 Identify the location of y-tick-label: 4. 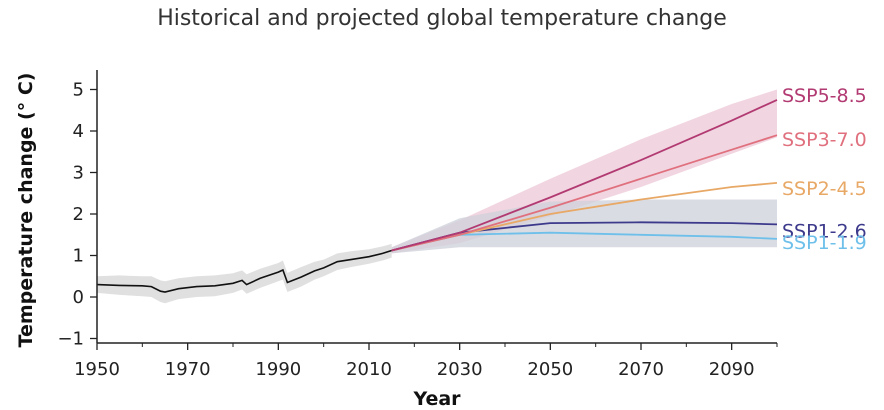
(78, 131).